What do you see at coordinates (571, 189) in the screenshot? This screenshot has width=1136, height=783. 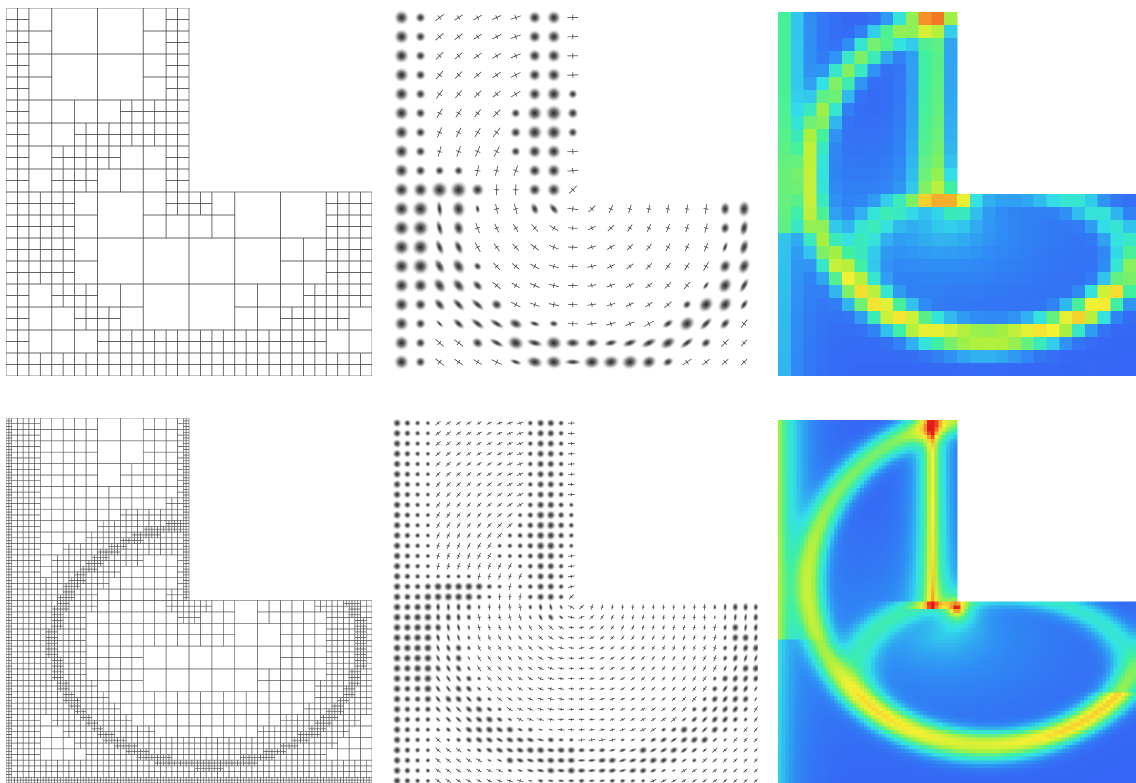 I see `glyph-layer` at bounding box center [571, 189].